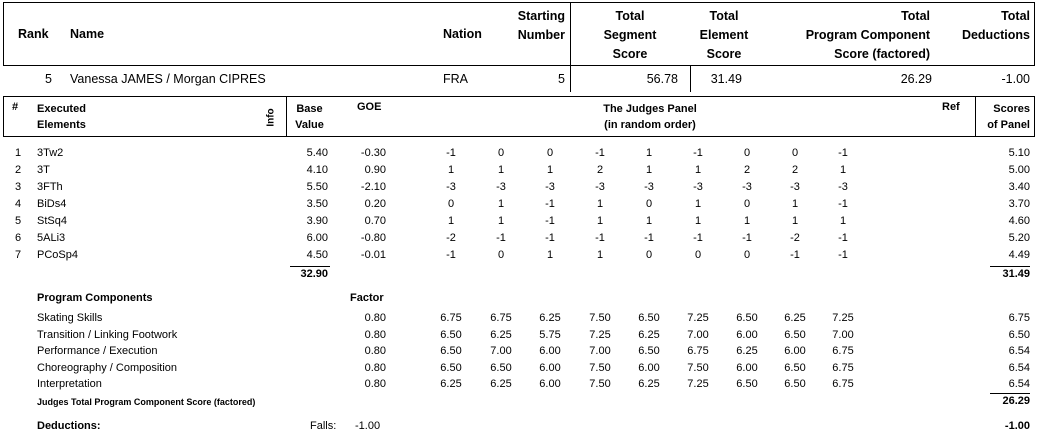 This screenshot has height=435, width=1038. I want to click on elements-num-label: #, so click(15, 107).